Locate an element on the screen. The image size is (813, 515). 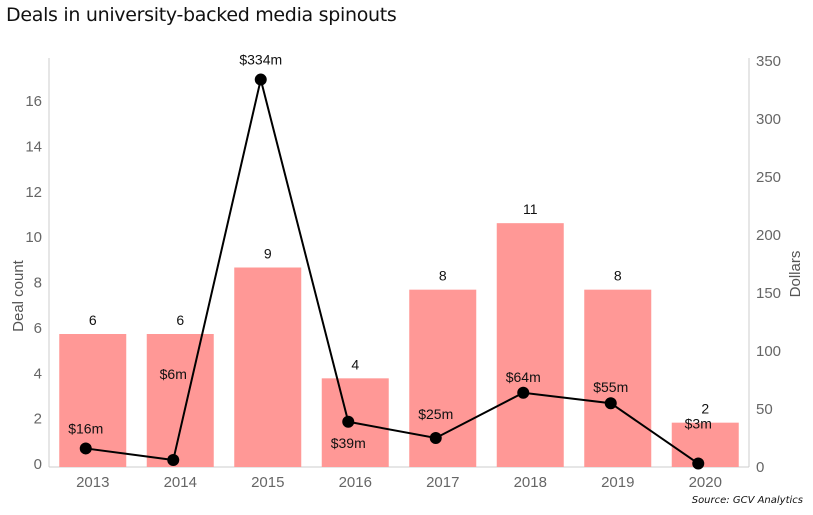
left-tick-label: 14 is located at coordinates (33, 146).